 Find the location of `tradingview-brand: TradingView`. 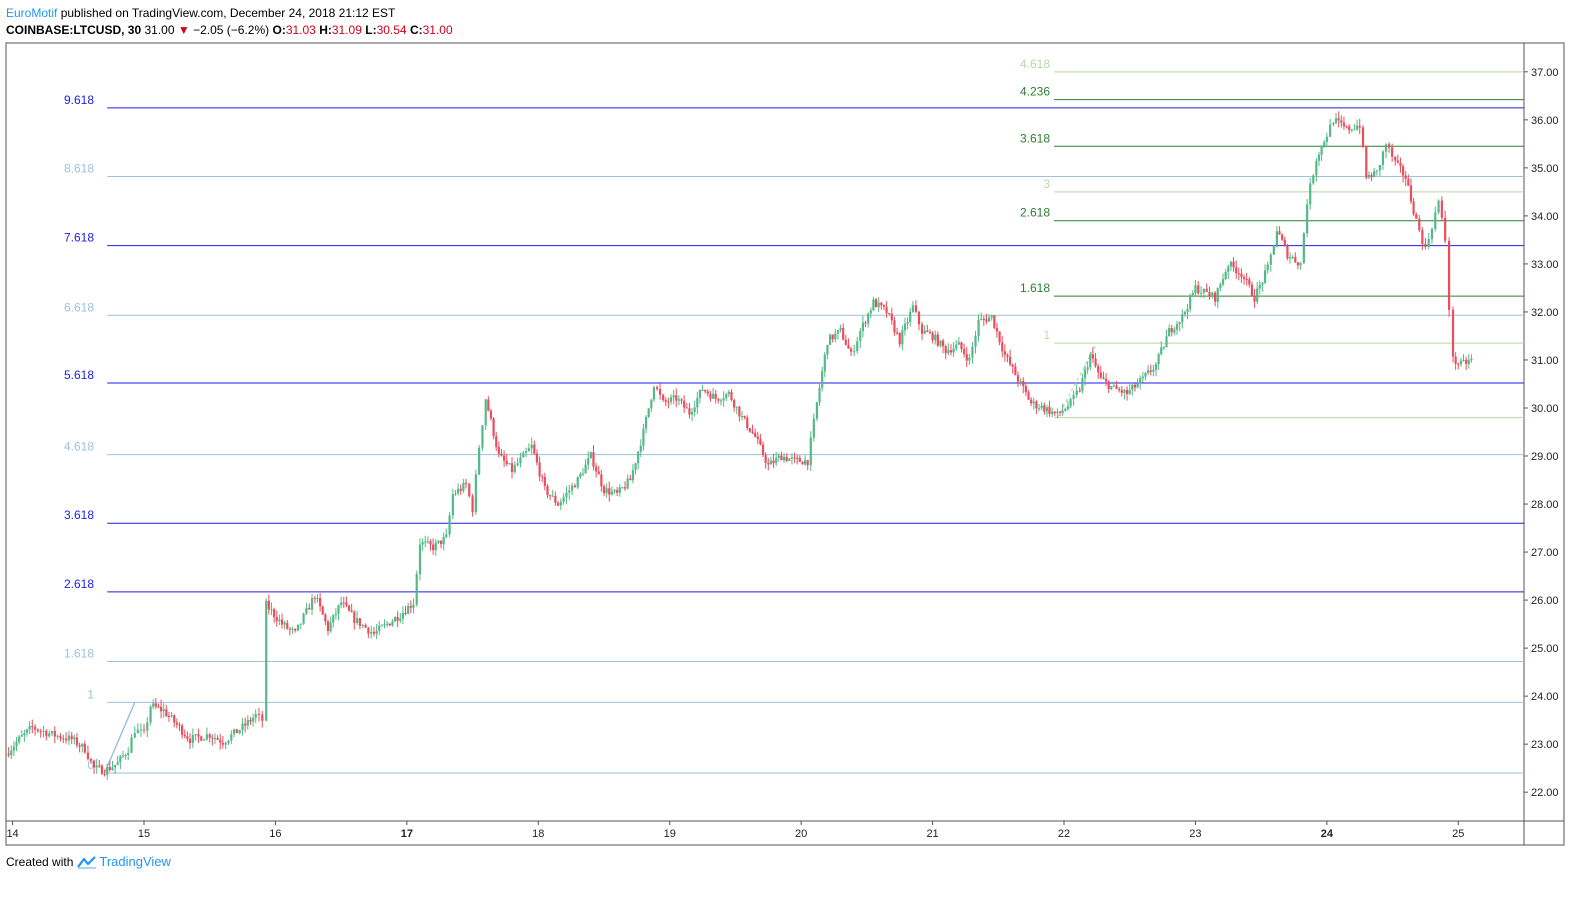

tradingview-brand: TradingView is located at coordinates (135, 861).